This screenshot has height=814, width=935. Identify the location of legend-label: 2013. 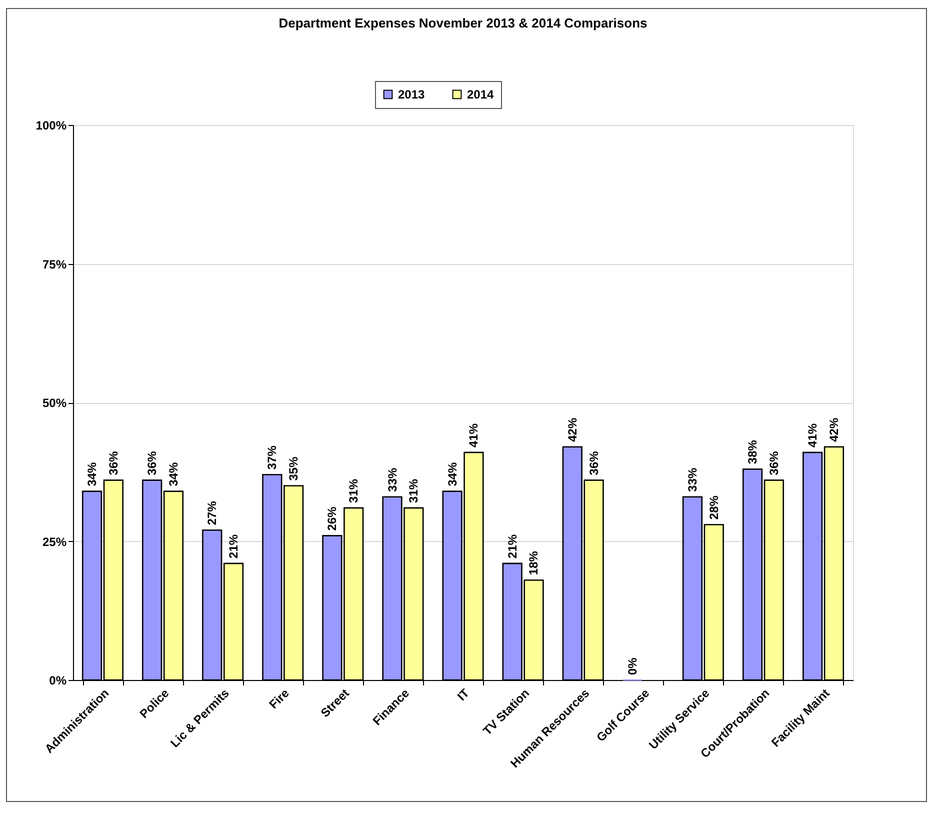
(412, 94).